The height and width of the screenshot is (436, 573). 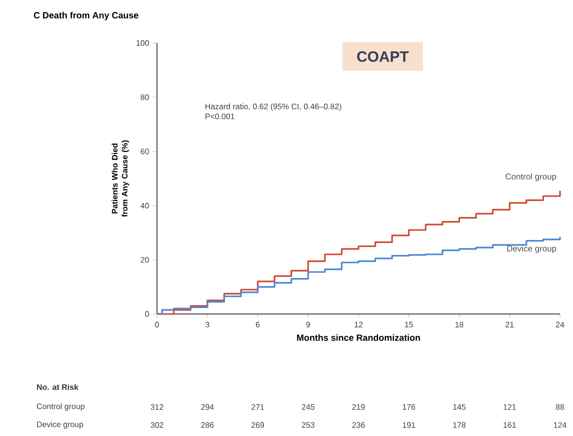 I want to click on x-axis-title: Months since Randomization, so click(x=358, y=337).